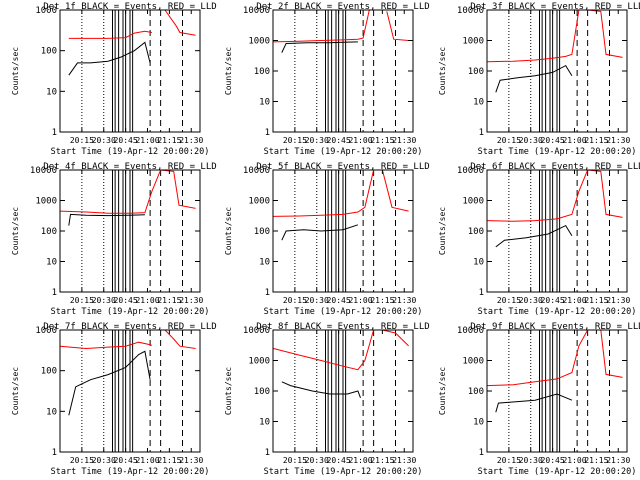  Describe the element at coordinates (555, 7) in the screenshot. I see `chart-title: Det 3f BLACK = Events, RED = LLD` at that location.